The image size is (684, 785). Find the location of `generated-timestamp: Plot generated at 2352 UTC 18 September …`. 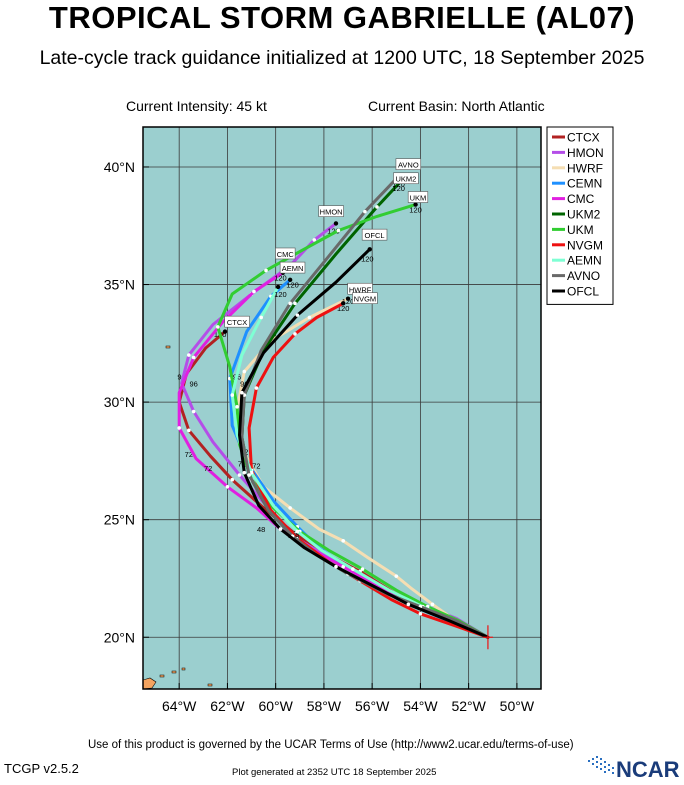

generated-timestamp: Plot generated at 2352 UTC 18 September … is located at coordinates (334, 772).